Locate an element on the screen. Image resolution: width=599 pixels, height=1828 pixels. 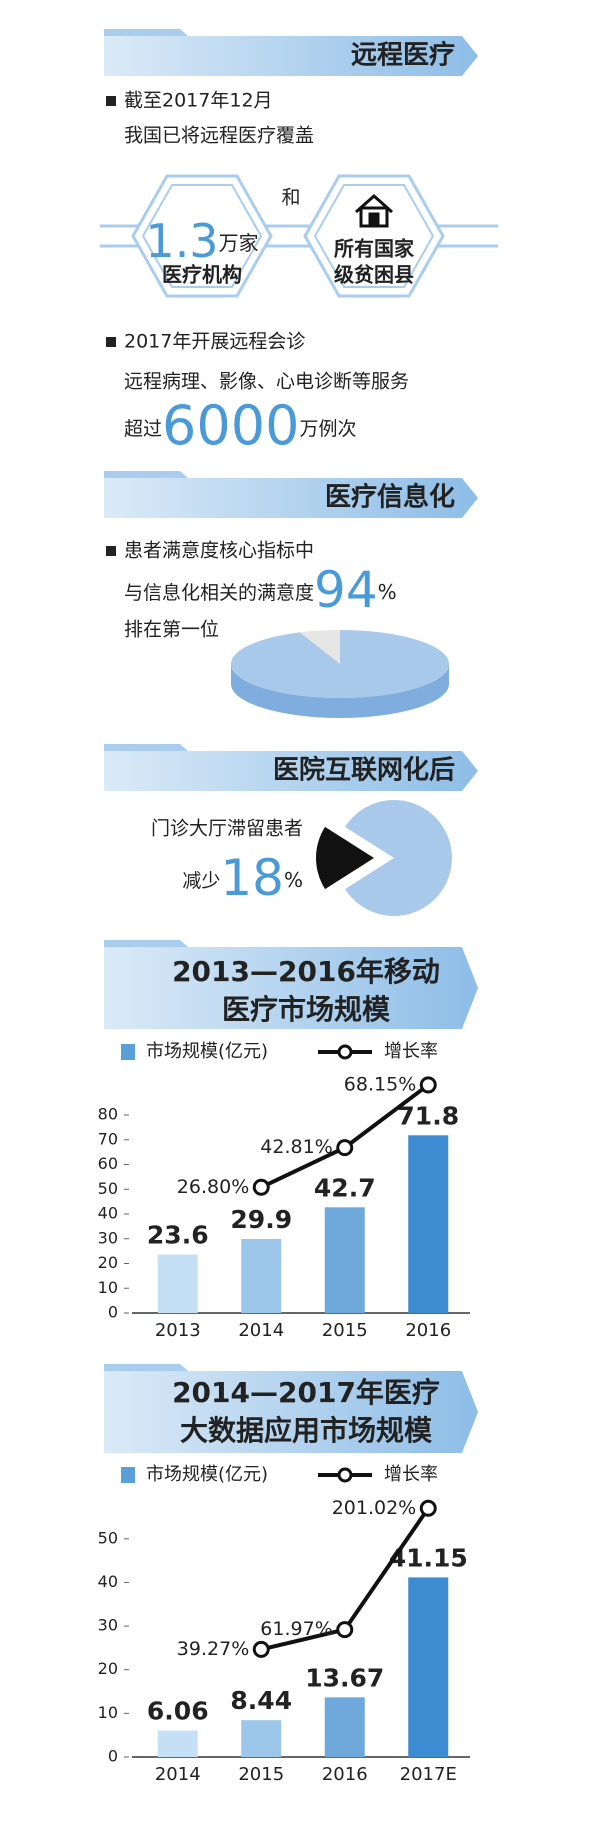
bar-value-label: 8.44 is located at coordinates (261, 1700).